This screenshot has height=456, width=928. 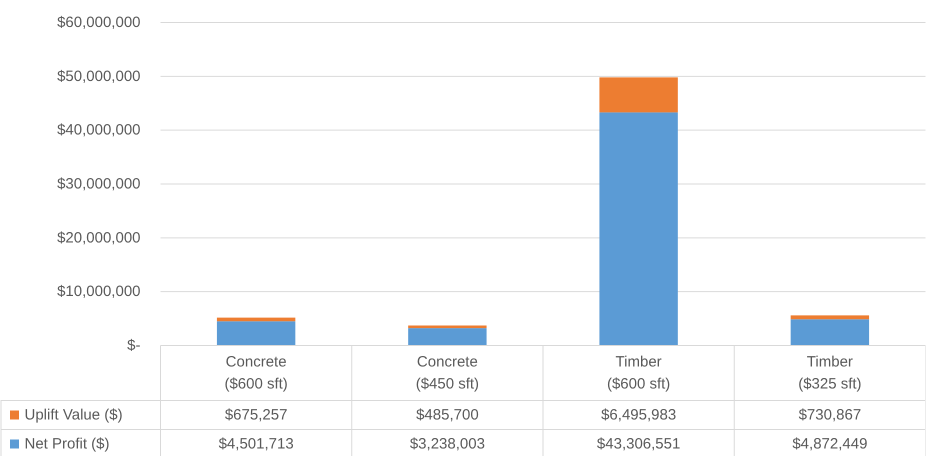 I want to click on y-tick-label: $60,000,000, so click(x=99, y=22).